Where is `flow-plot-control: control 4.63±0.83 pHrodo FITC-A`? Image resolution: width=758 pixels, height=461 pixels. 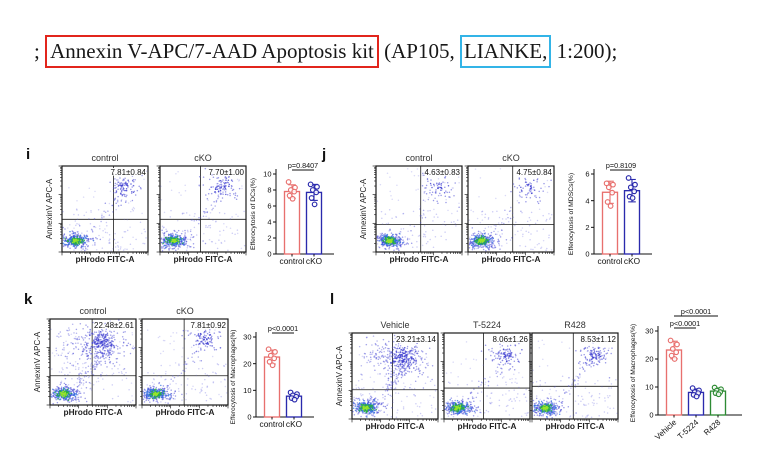
flow-plot-control: control 4.63±0.83 pHrodo FITC-A is located at coordinates (417, 208).